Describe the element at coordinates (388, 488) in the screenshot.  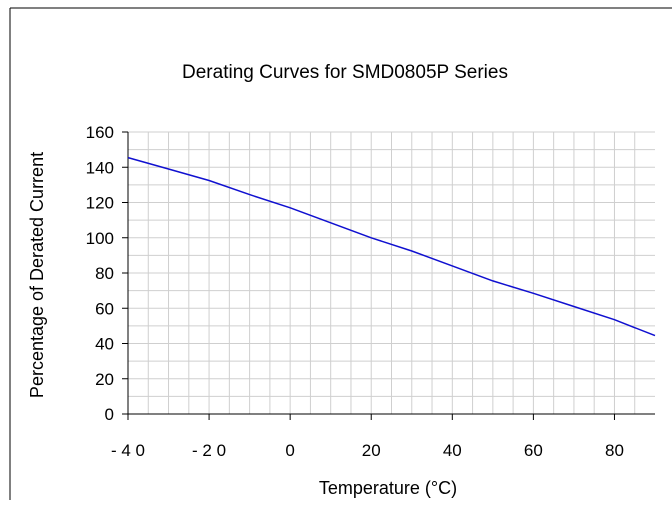
I see `x-axis-label: Temperature (°C)` at that location.